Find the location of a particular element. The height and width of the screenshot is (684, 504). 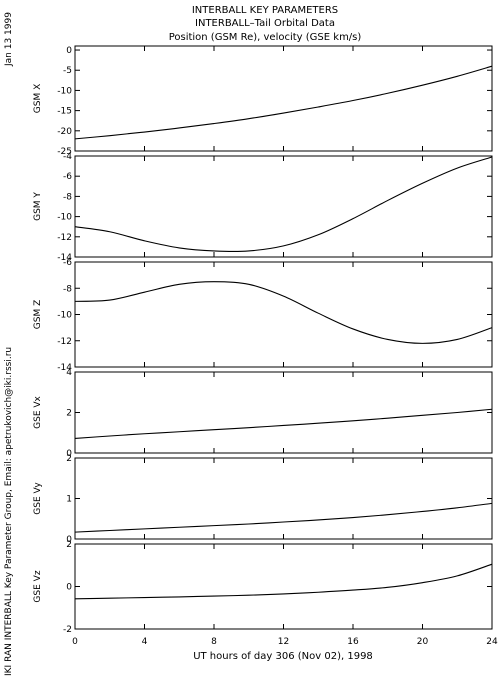

y-tick-label: -2 is located at coordinates (67, 630).